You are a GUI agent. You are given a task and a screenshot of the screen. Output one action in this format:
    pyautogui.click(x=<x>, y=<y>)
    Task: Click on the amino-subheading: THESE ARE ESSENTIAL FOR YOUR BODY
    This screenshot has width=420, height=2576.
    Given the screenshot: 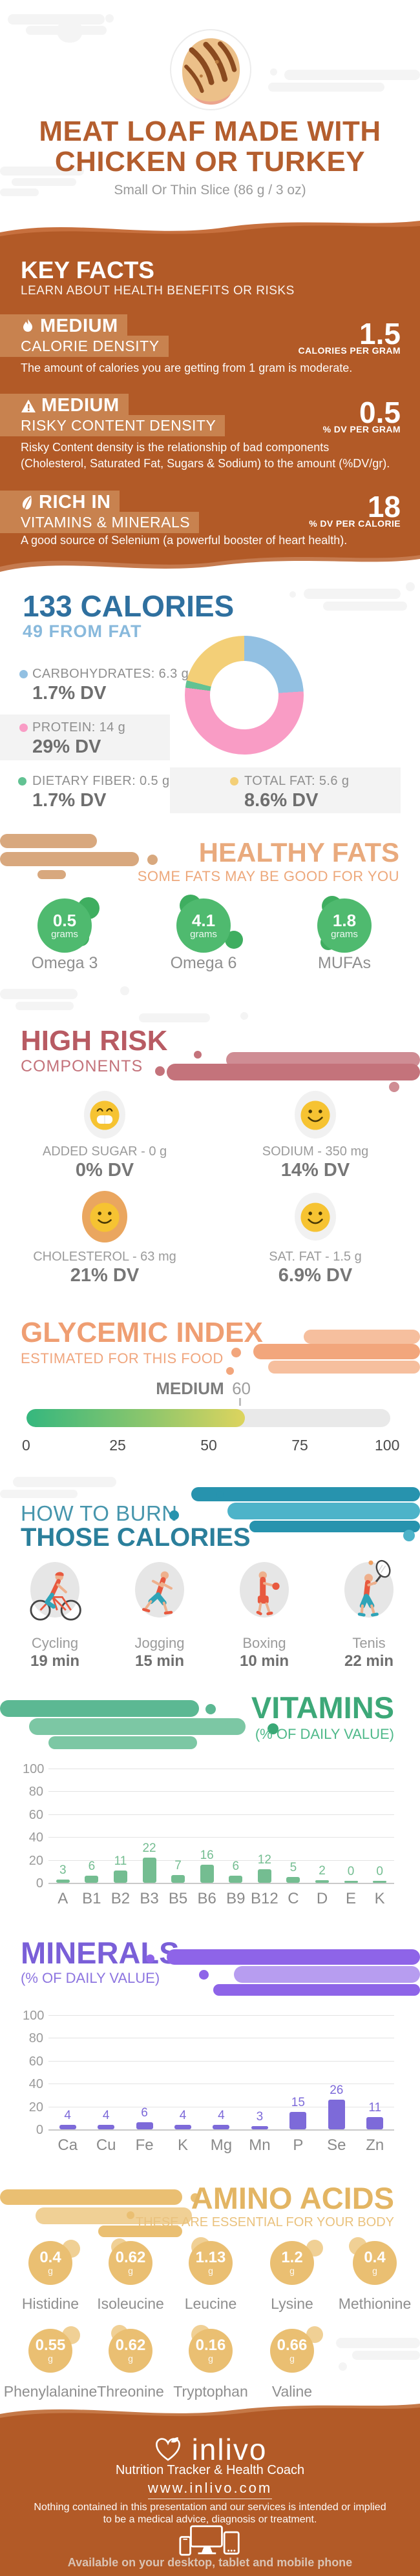 What is the action you would take?
    pyautogui.click(x=265, y=2222)
    